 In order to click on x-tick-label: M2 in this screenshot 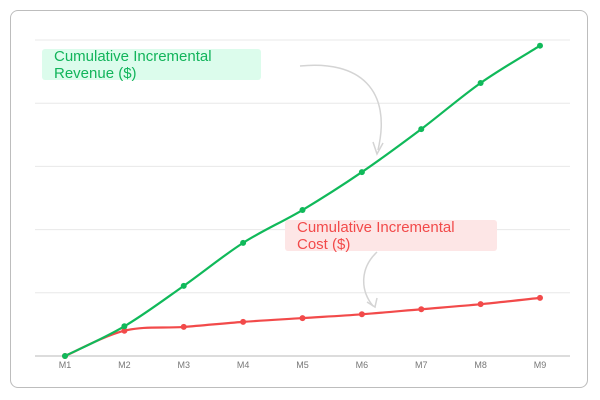, I will do `click(124, 365)`.